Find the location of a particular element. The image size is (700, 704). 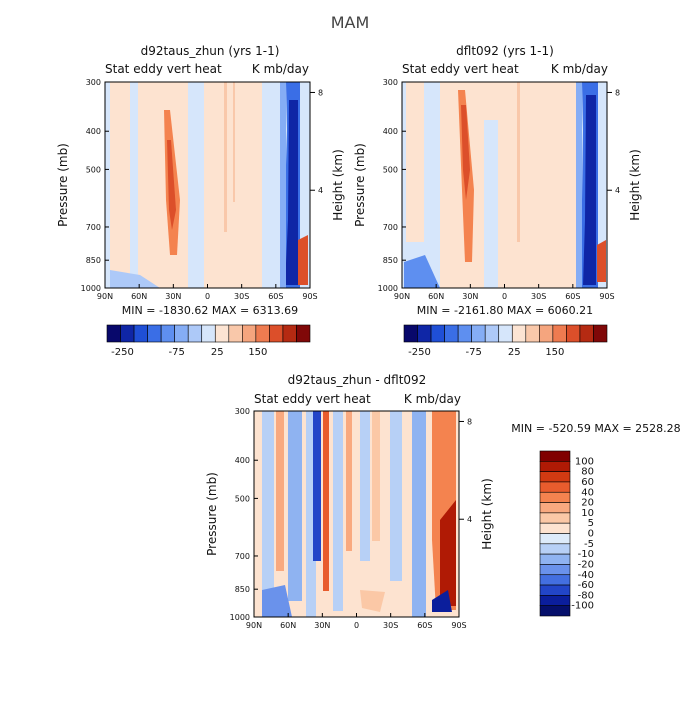

panel-3-orange-band-a is located at coordinates (280, 491).